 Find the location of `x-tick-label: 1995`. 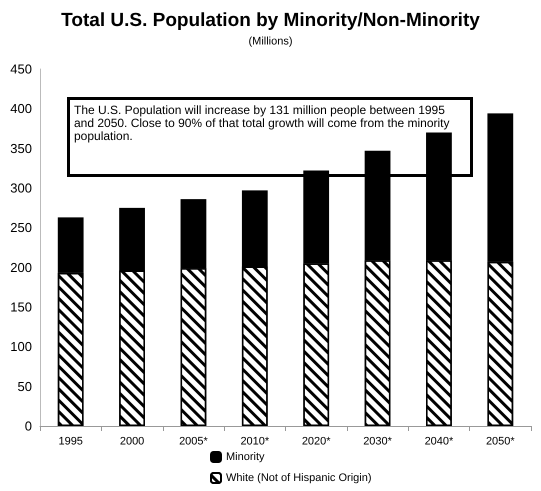

x-tick-label: 1995 is located at coordinates (70, 442).